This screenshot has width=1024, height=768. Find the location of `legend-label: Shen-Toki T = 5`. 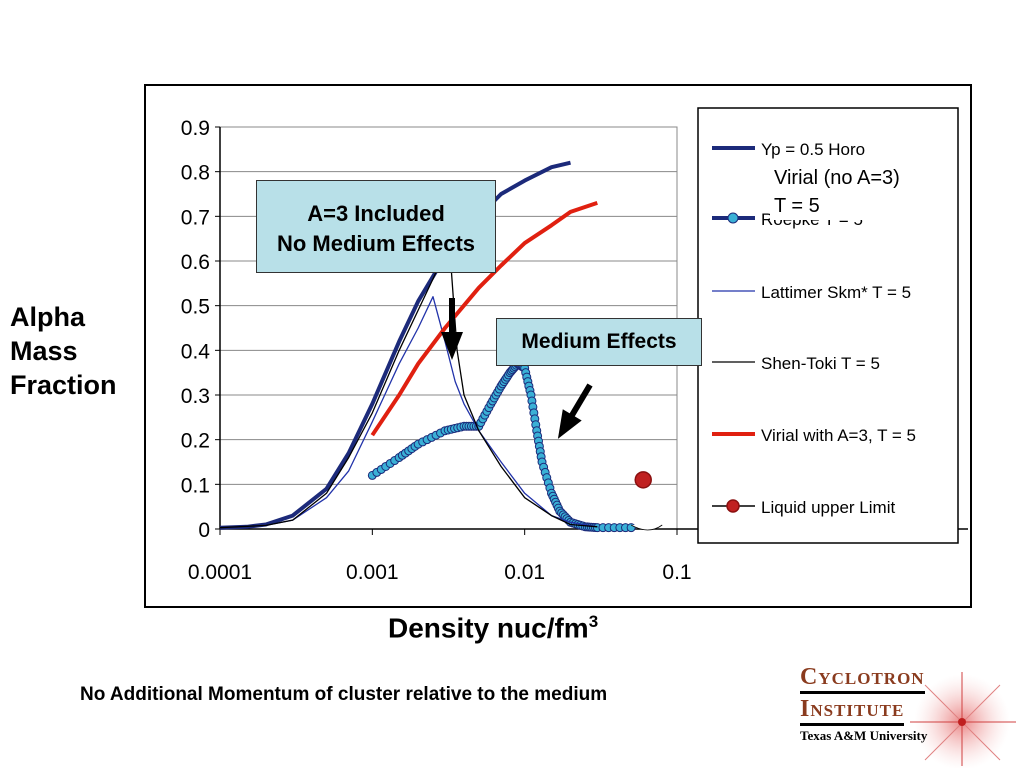

legend-label: Shen-Toki T = 5 is located at coordinates (820, 363).